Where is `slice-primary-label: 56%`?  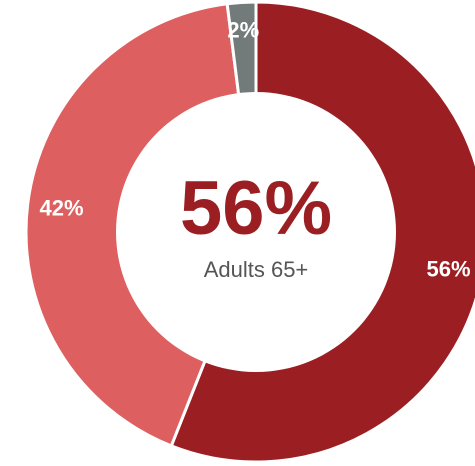 slice-primary-label: 56% is located at coordinates (449, 269).